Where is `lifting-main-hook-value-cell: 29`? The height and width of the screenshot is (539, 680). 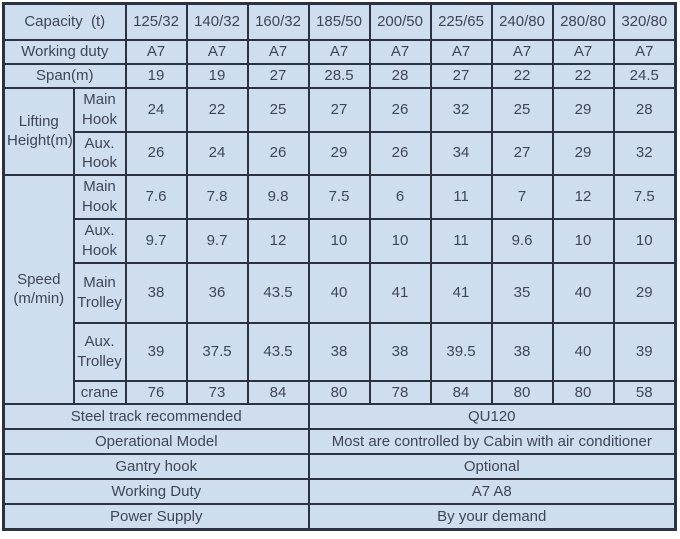
lifting-main-hook-value-cell: 29 is located at coordinates (583, 109).